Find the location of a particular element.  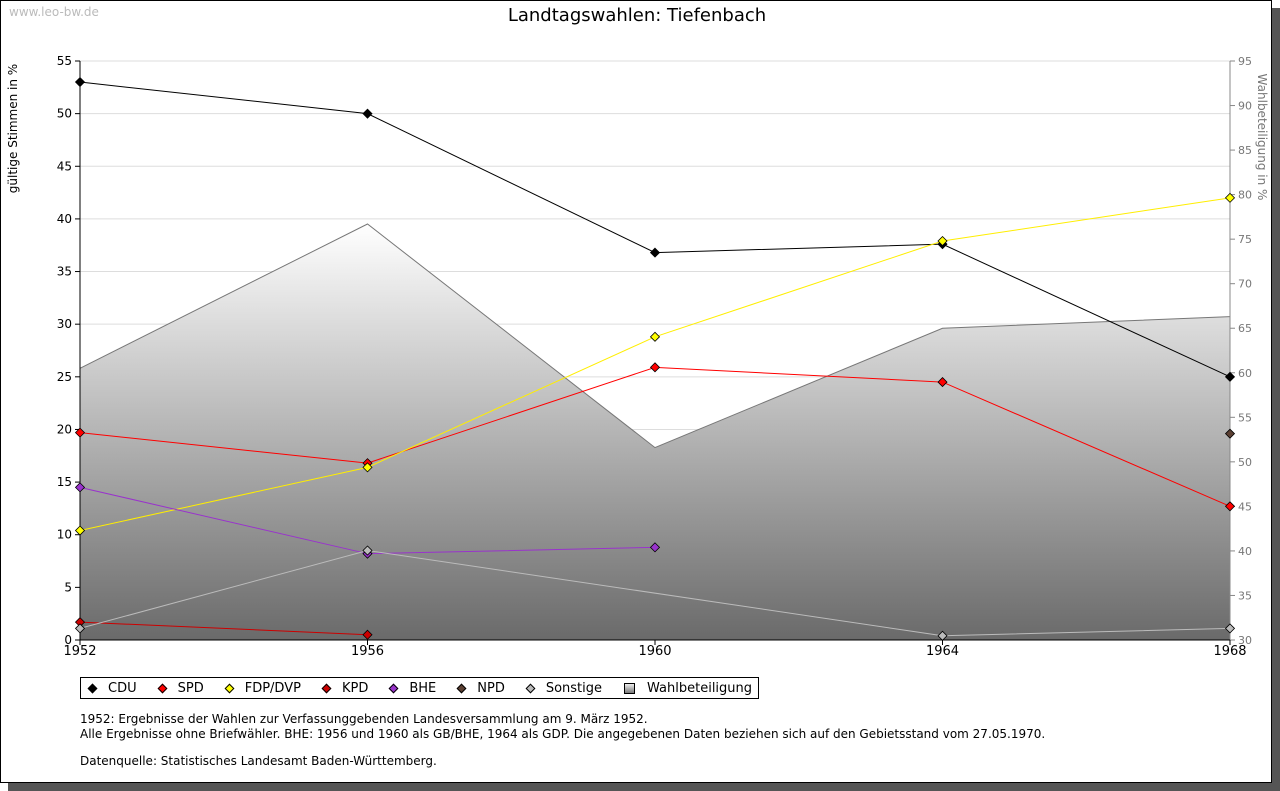

legend-label: KPD is located at coordinates (355, 688).